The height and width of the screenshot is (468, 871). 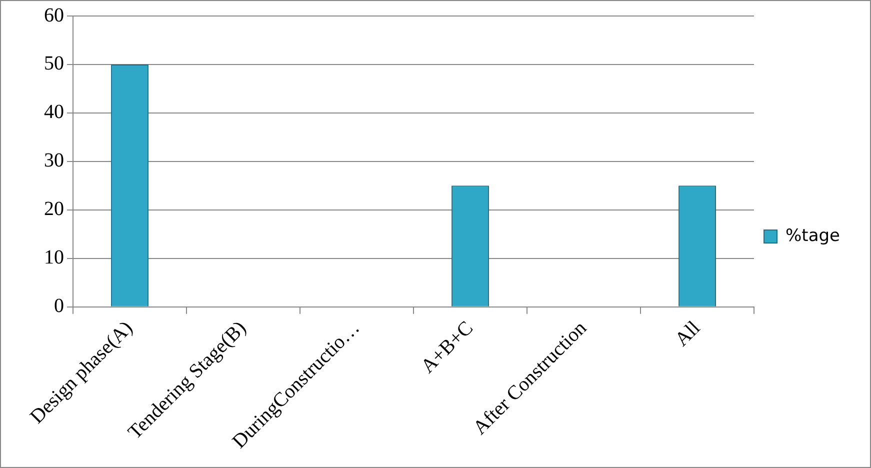 I want to click on x-tick-label: All, so click(x=687, y=333).